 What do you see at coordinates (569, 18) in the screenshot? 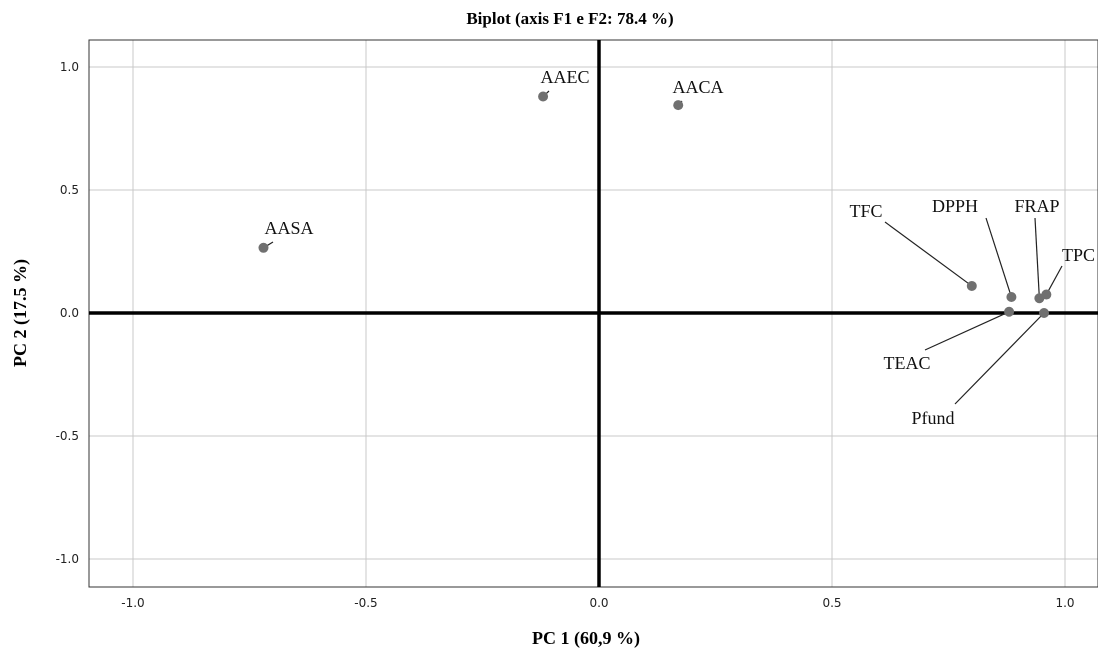
I see `chart-title: Biplot (axis F1 e F2: 78.4 %)` at bounding box center [569, 18].